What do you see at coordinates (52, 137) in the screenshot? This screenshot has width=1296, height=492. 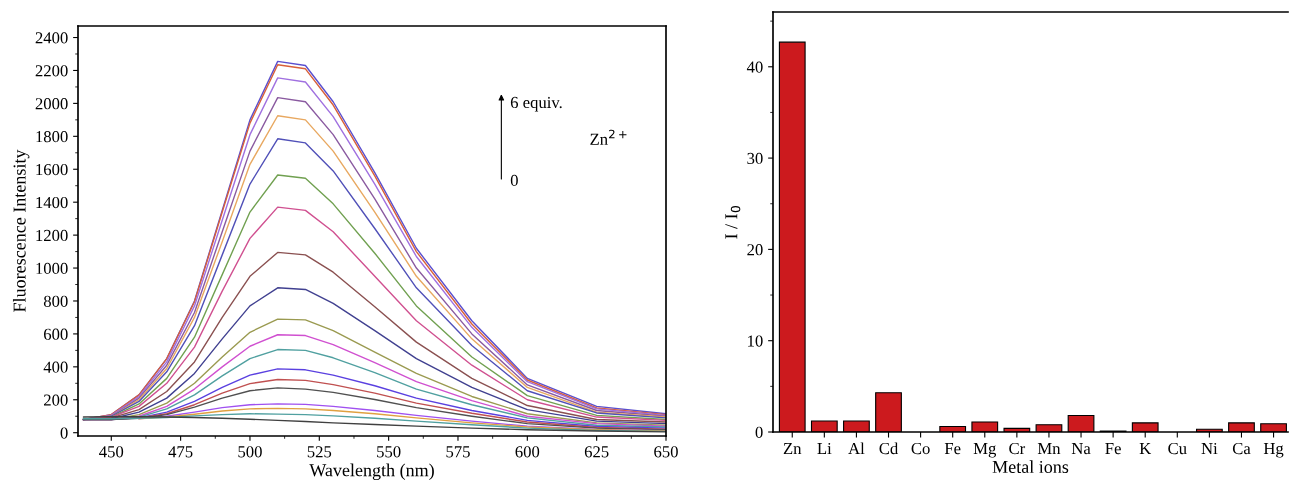 I see `y-tick-label: 1800` at bounding box center [52, 137].